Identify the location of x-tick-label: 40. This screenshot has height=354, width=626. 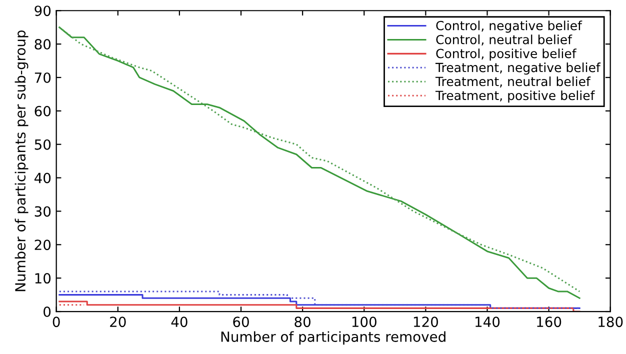
(179, 322).